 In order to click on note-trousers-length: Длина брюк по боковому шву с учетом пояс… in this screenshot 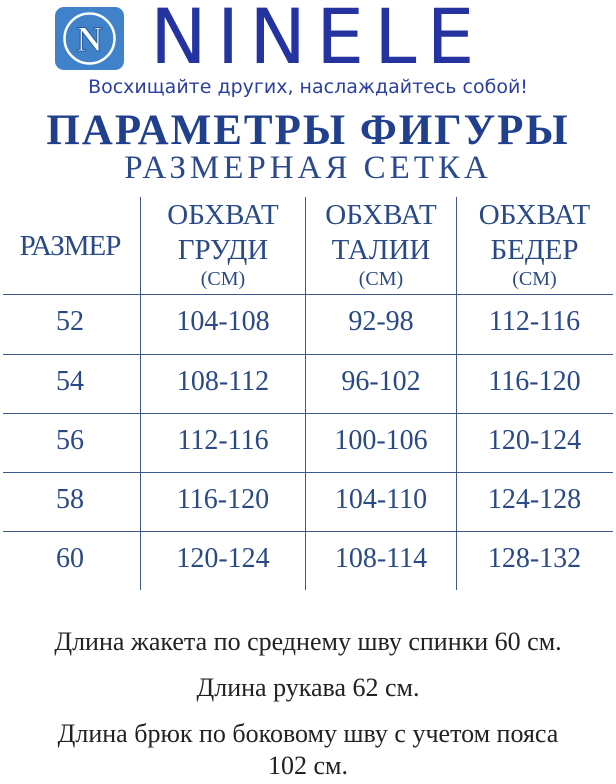, I will do `click(308, 733)`.